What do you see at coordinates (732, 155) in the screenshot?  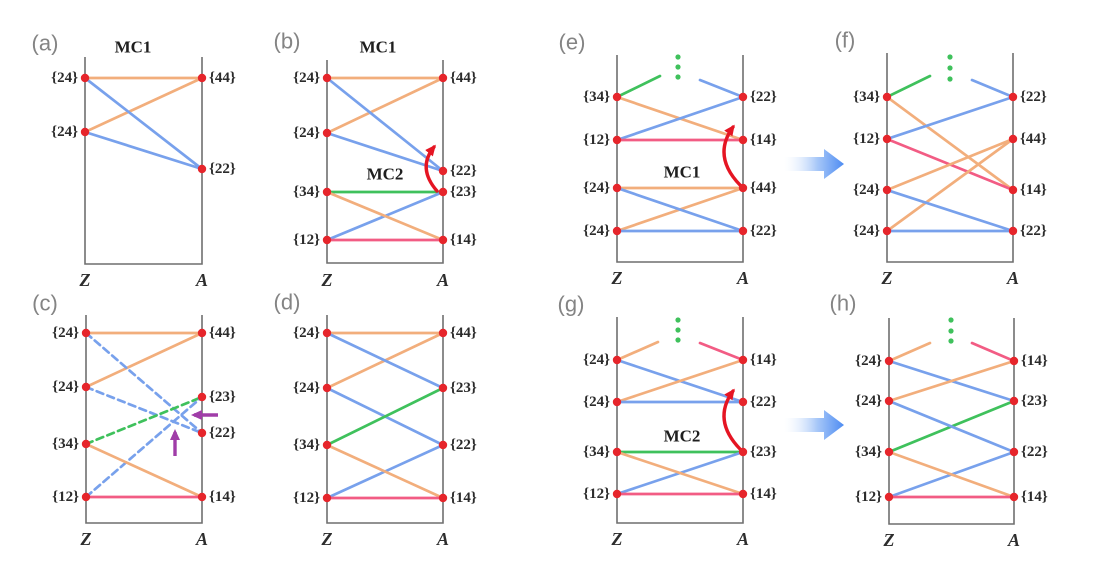 I see `red-curved-arrow` at bounding box center [732, 155].